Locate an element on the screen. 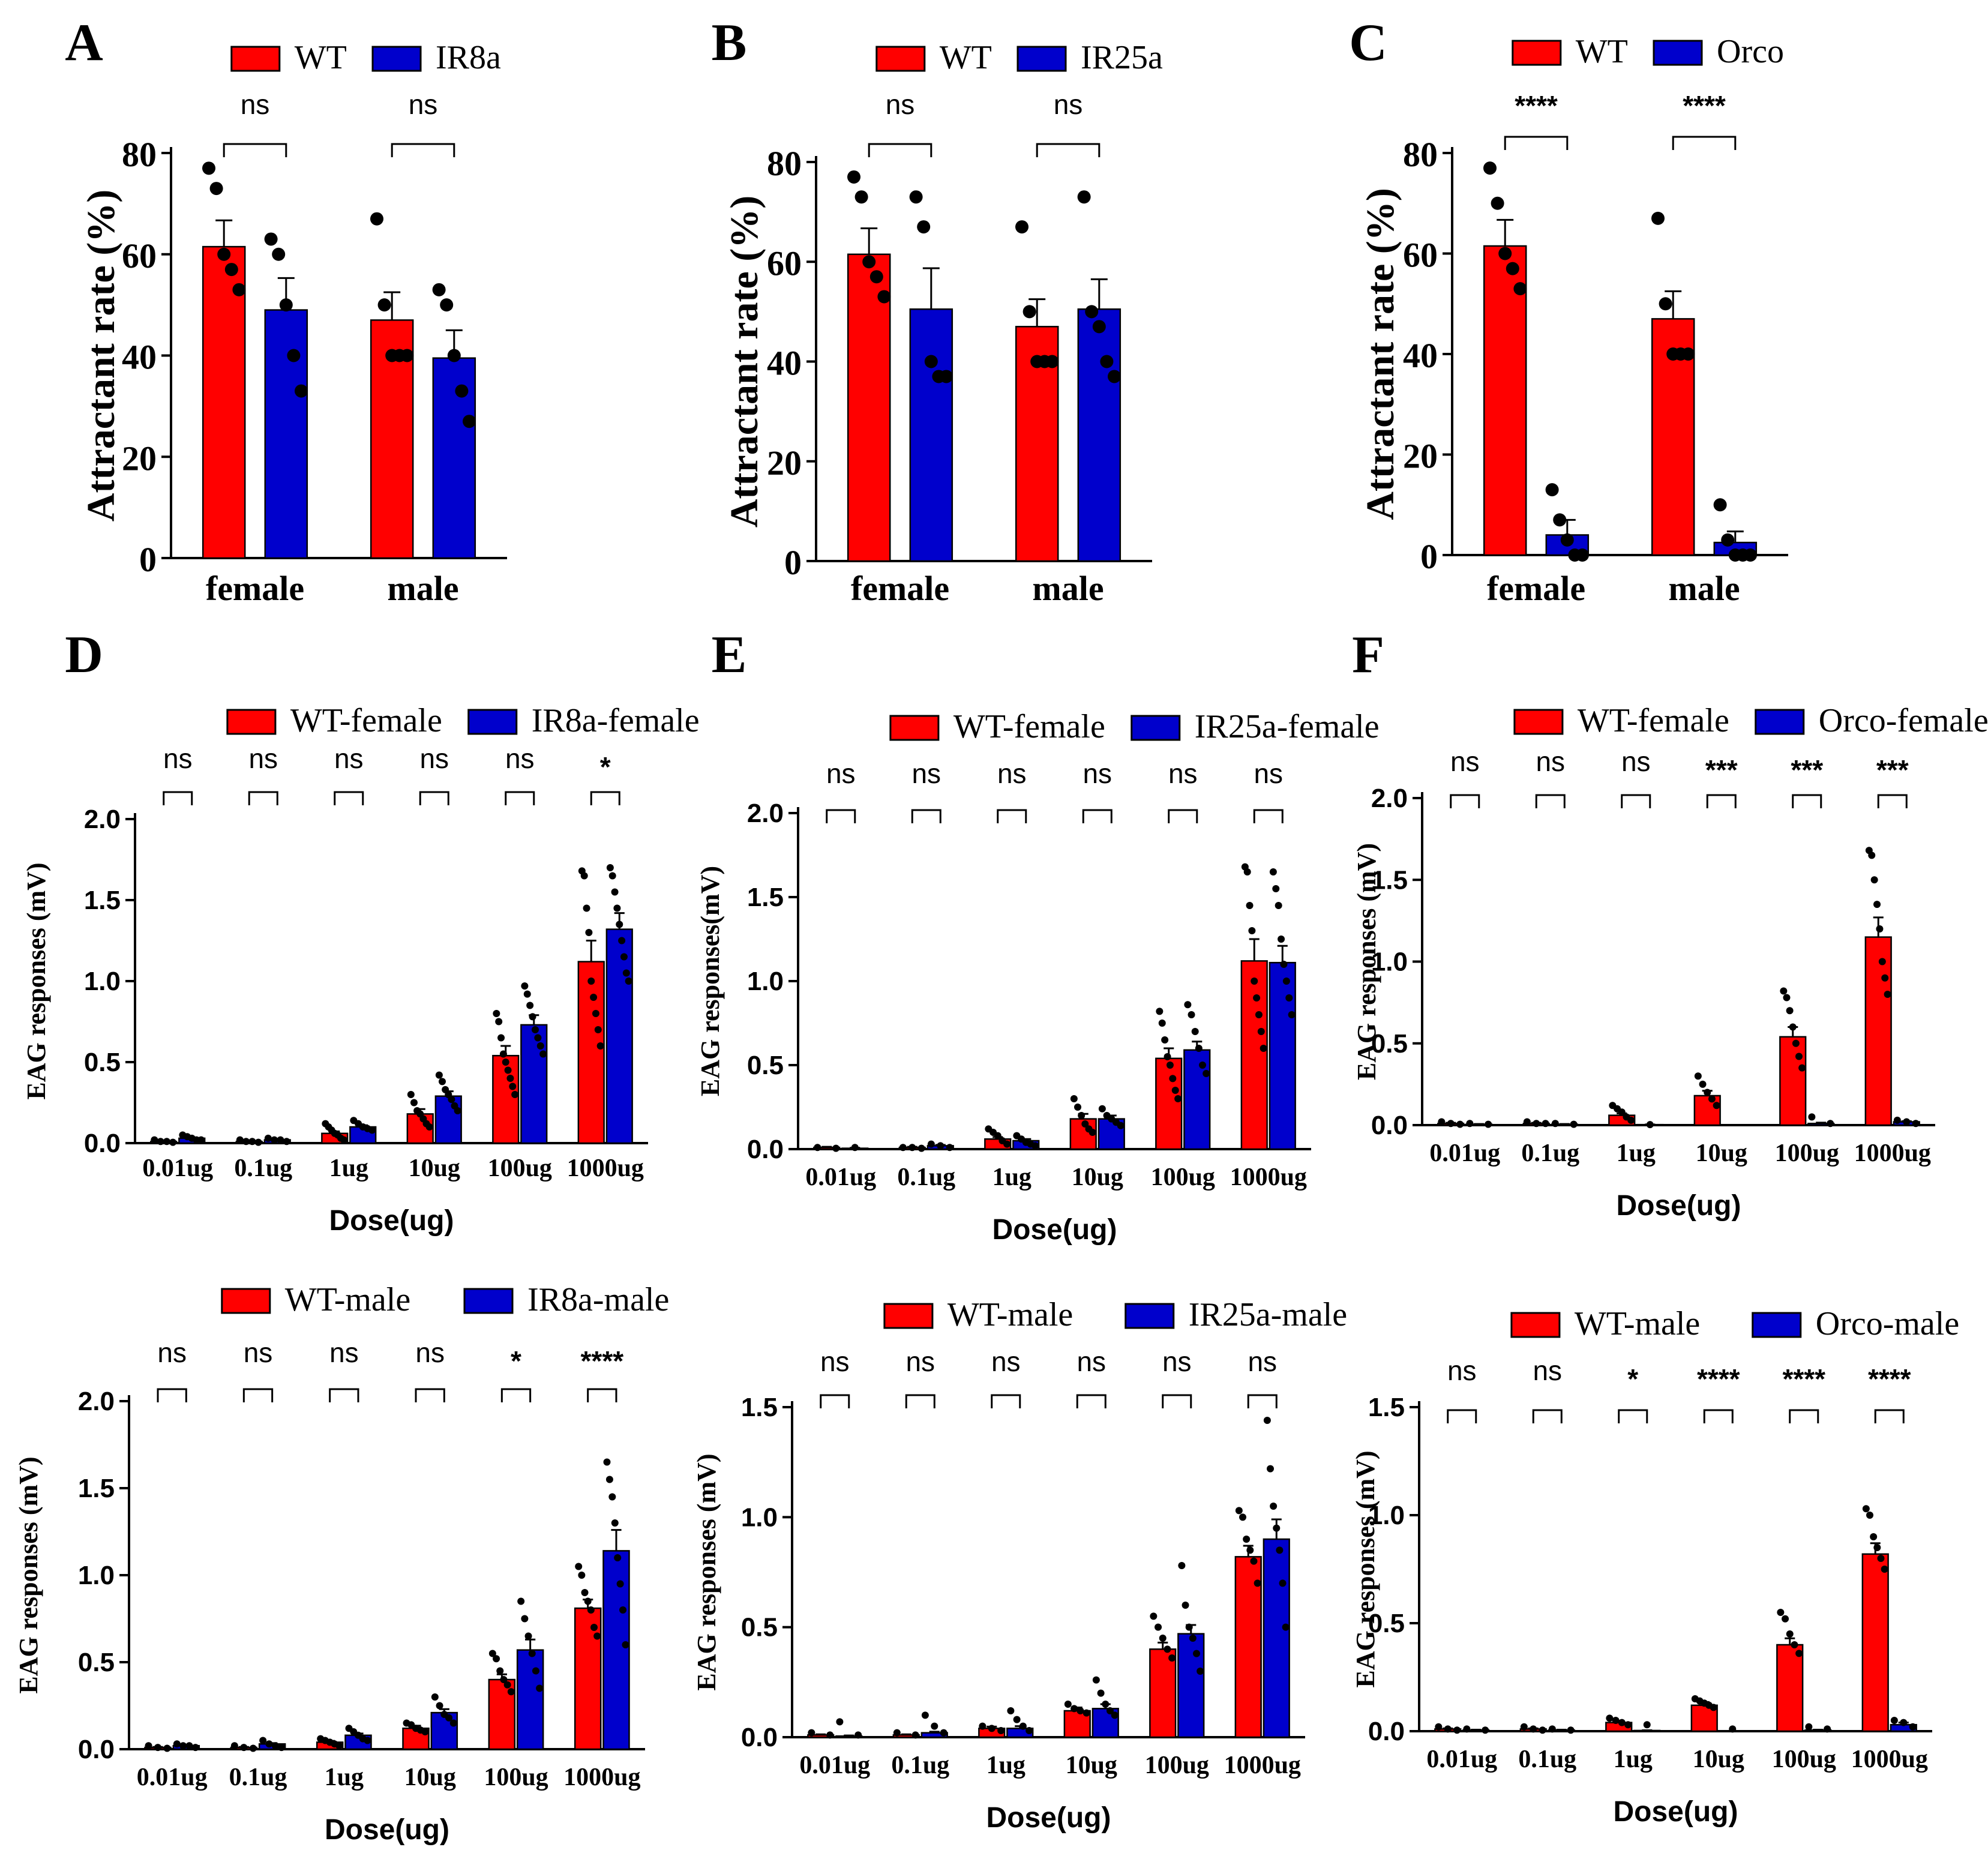 Image resolution: width=1988 pixels, height=1853 pixels. x-tick-label: female is located at coordinates (1536, 588).